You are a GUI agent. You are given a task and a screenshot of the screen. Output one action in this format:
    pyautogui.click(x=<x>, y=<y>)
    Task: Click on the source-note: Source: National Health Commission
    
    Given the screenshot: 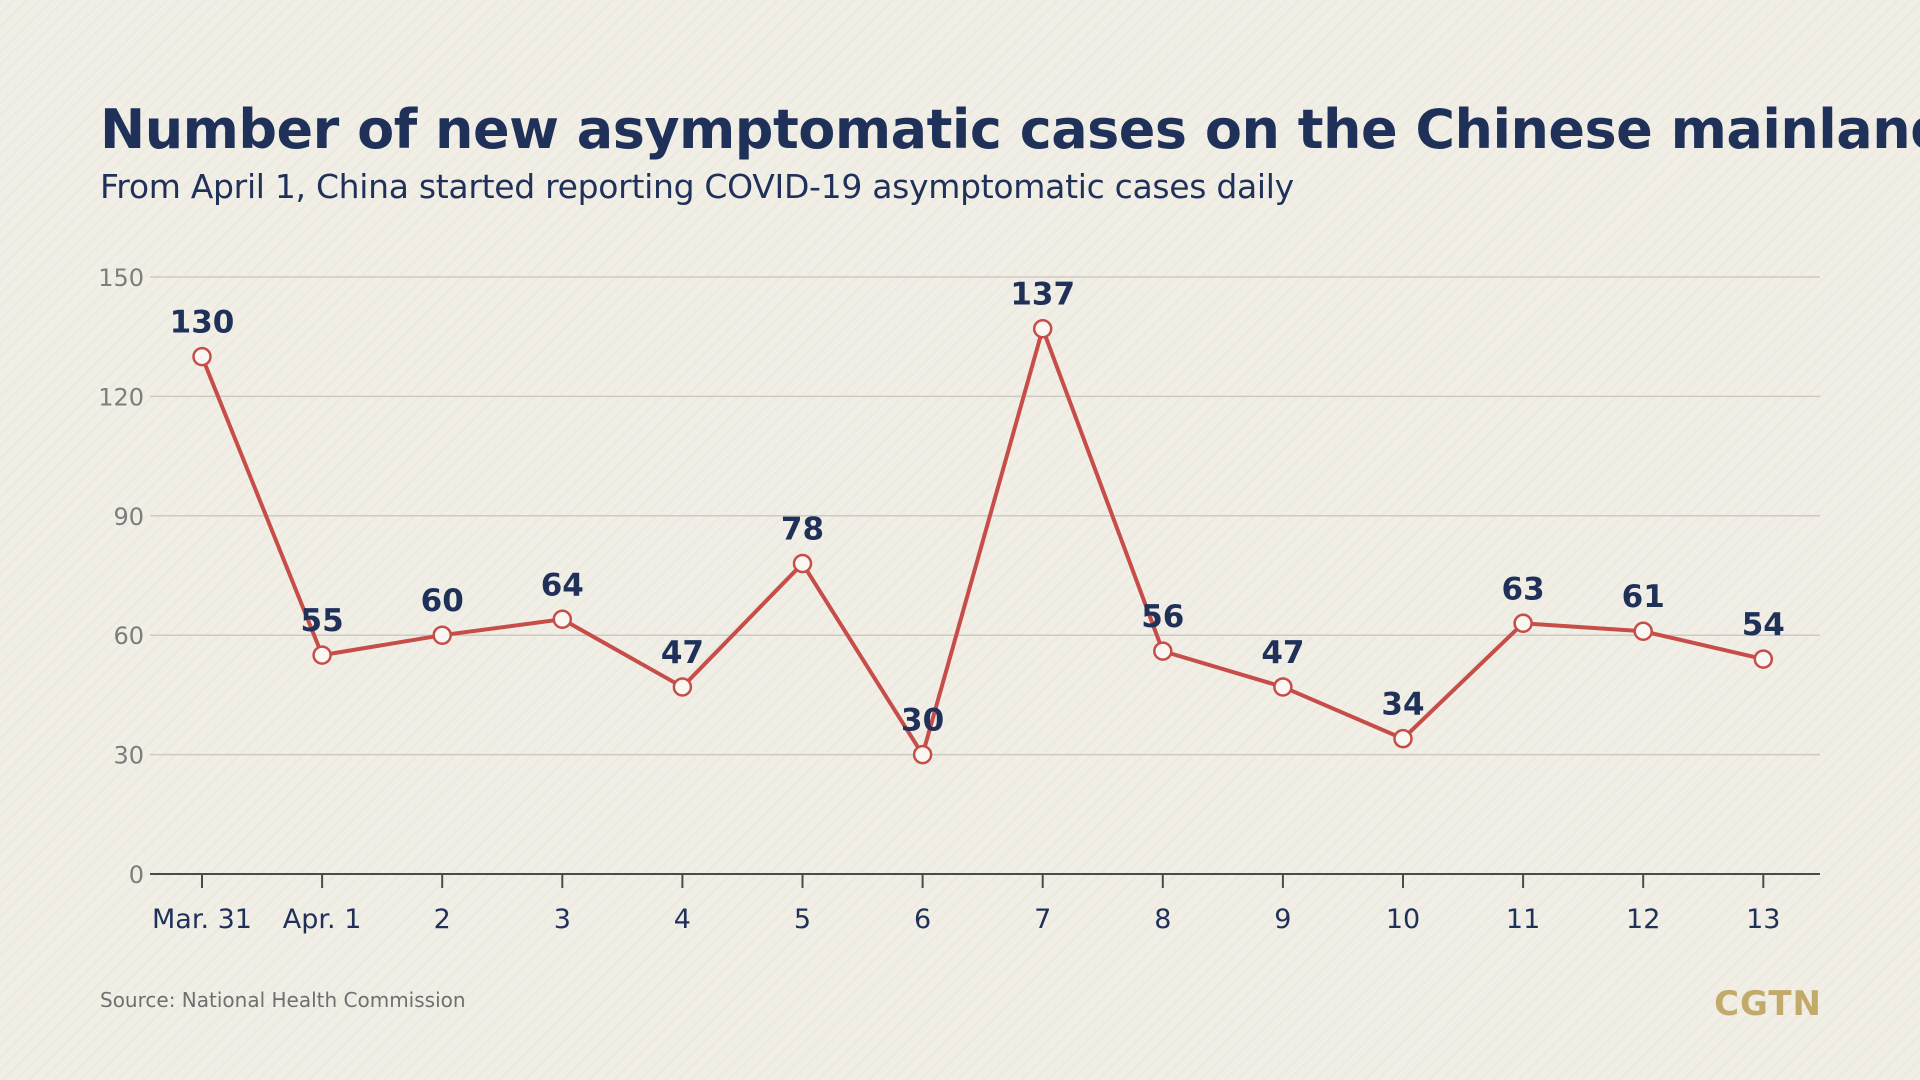 What is the action you would take?
    pyautogui.click(x=283, y=1000)
    